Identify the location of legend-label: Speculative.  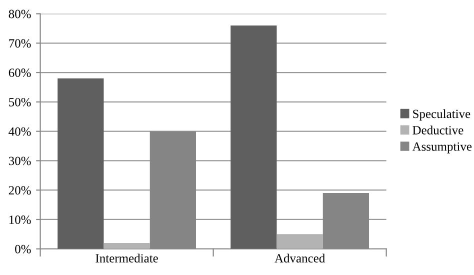
(441, 115).